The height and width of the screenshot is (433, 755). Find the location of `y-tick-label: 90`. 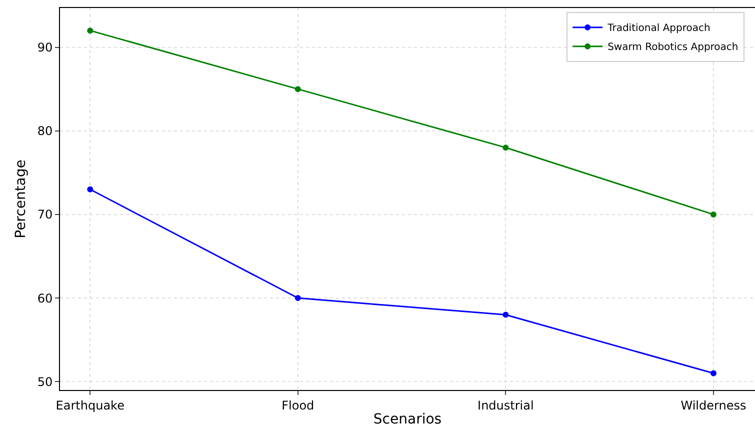

y-tick-label: 90 is located at coordinates (45, 47).